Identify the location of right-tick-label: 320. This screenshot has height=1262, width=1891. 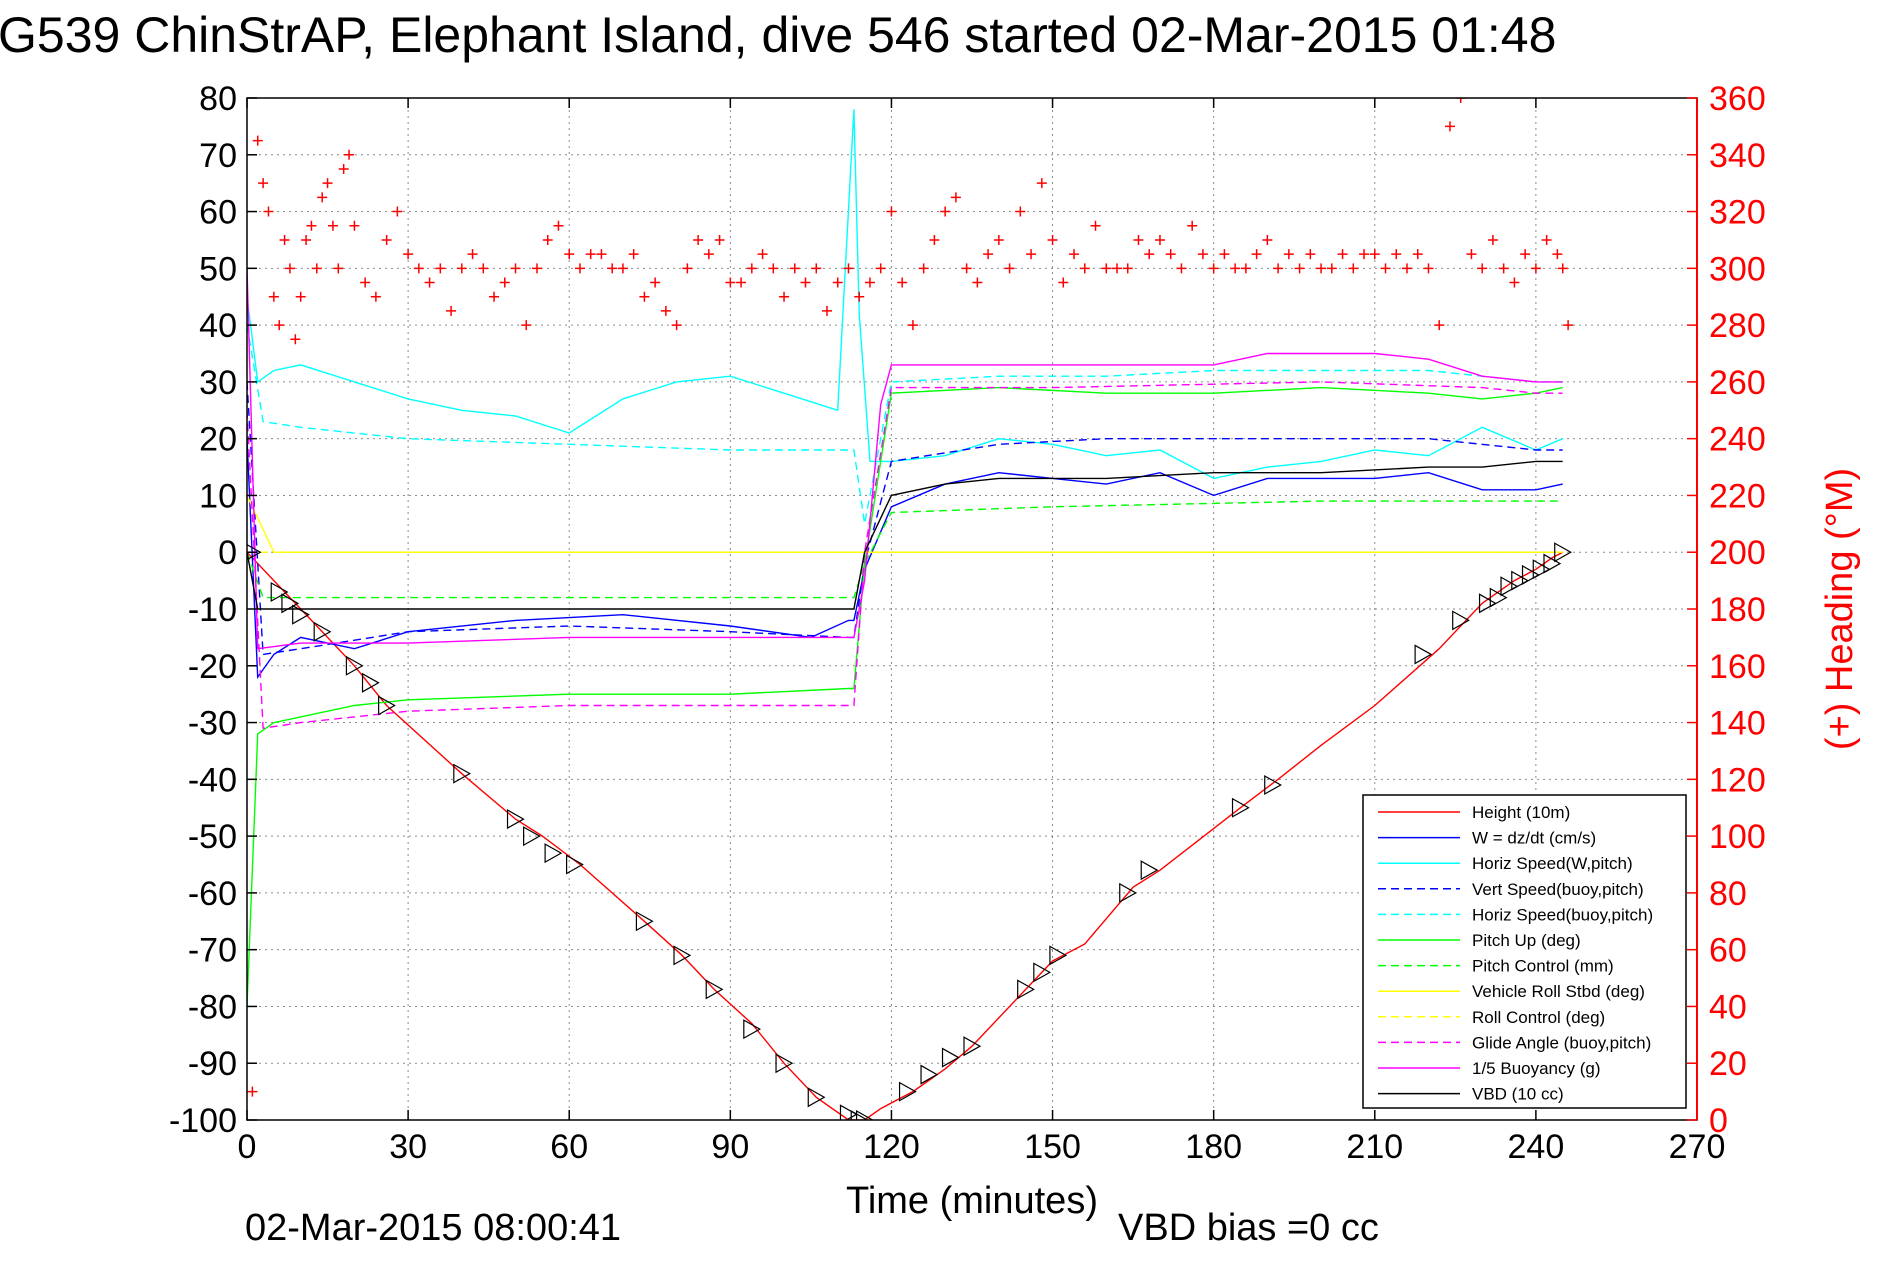
(1737, 213).